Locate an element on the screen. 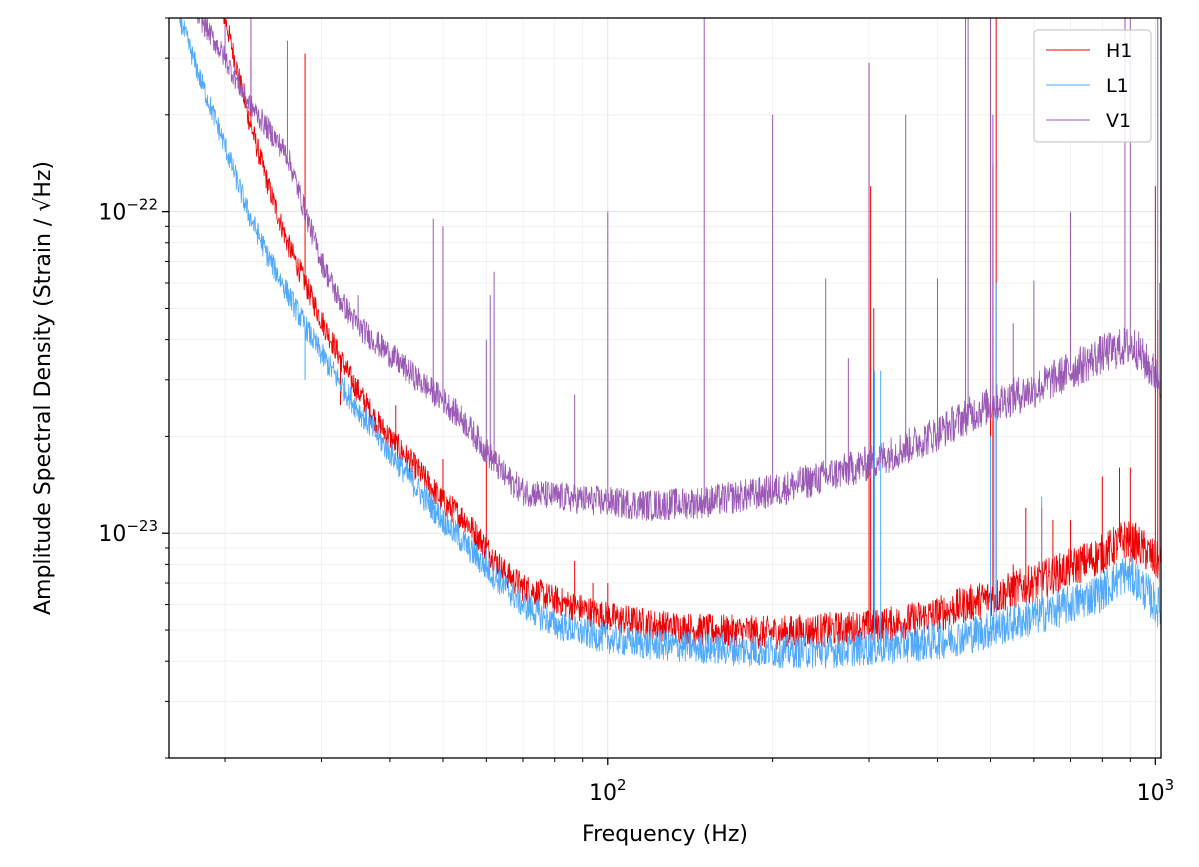 This screenshot has width=1199, height=867. legend-label-v1: V1 is located at coordinates (1118, 121).